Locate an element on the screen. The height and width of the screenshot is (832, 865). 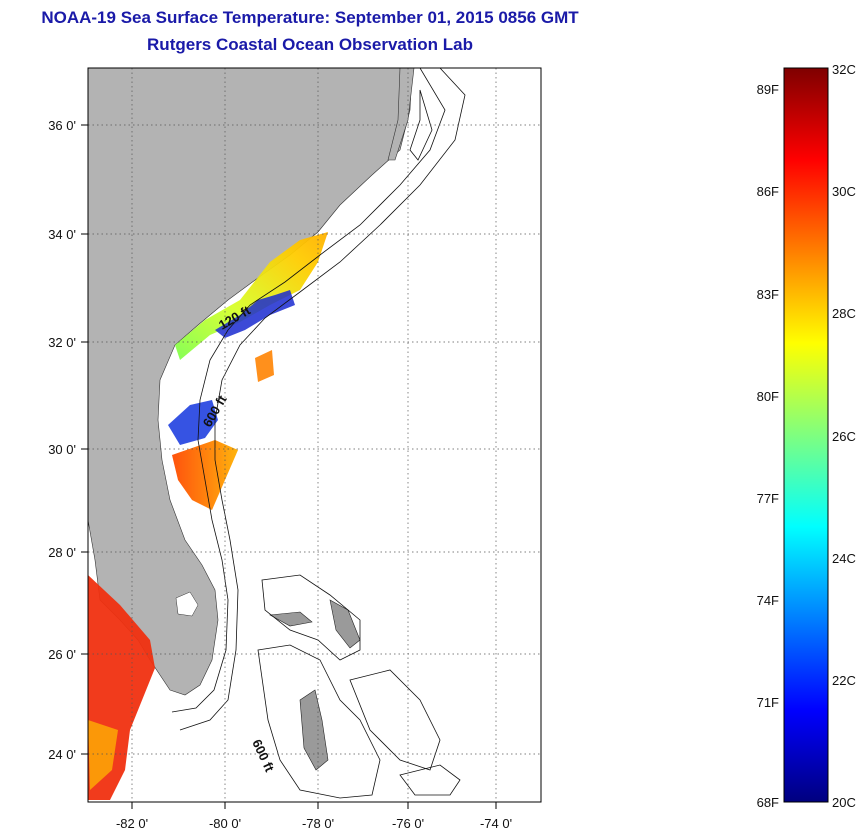
lon-label: -76 0' is located at coordinates (408, 823).